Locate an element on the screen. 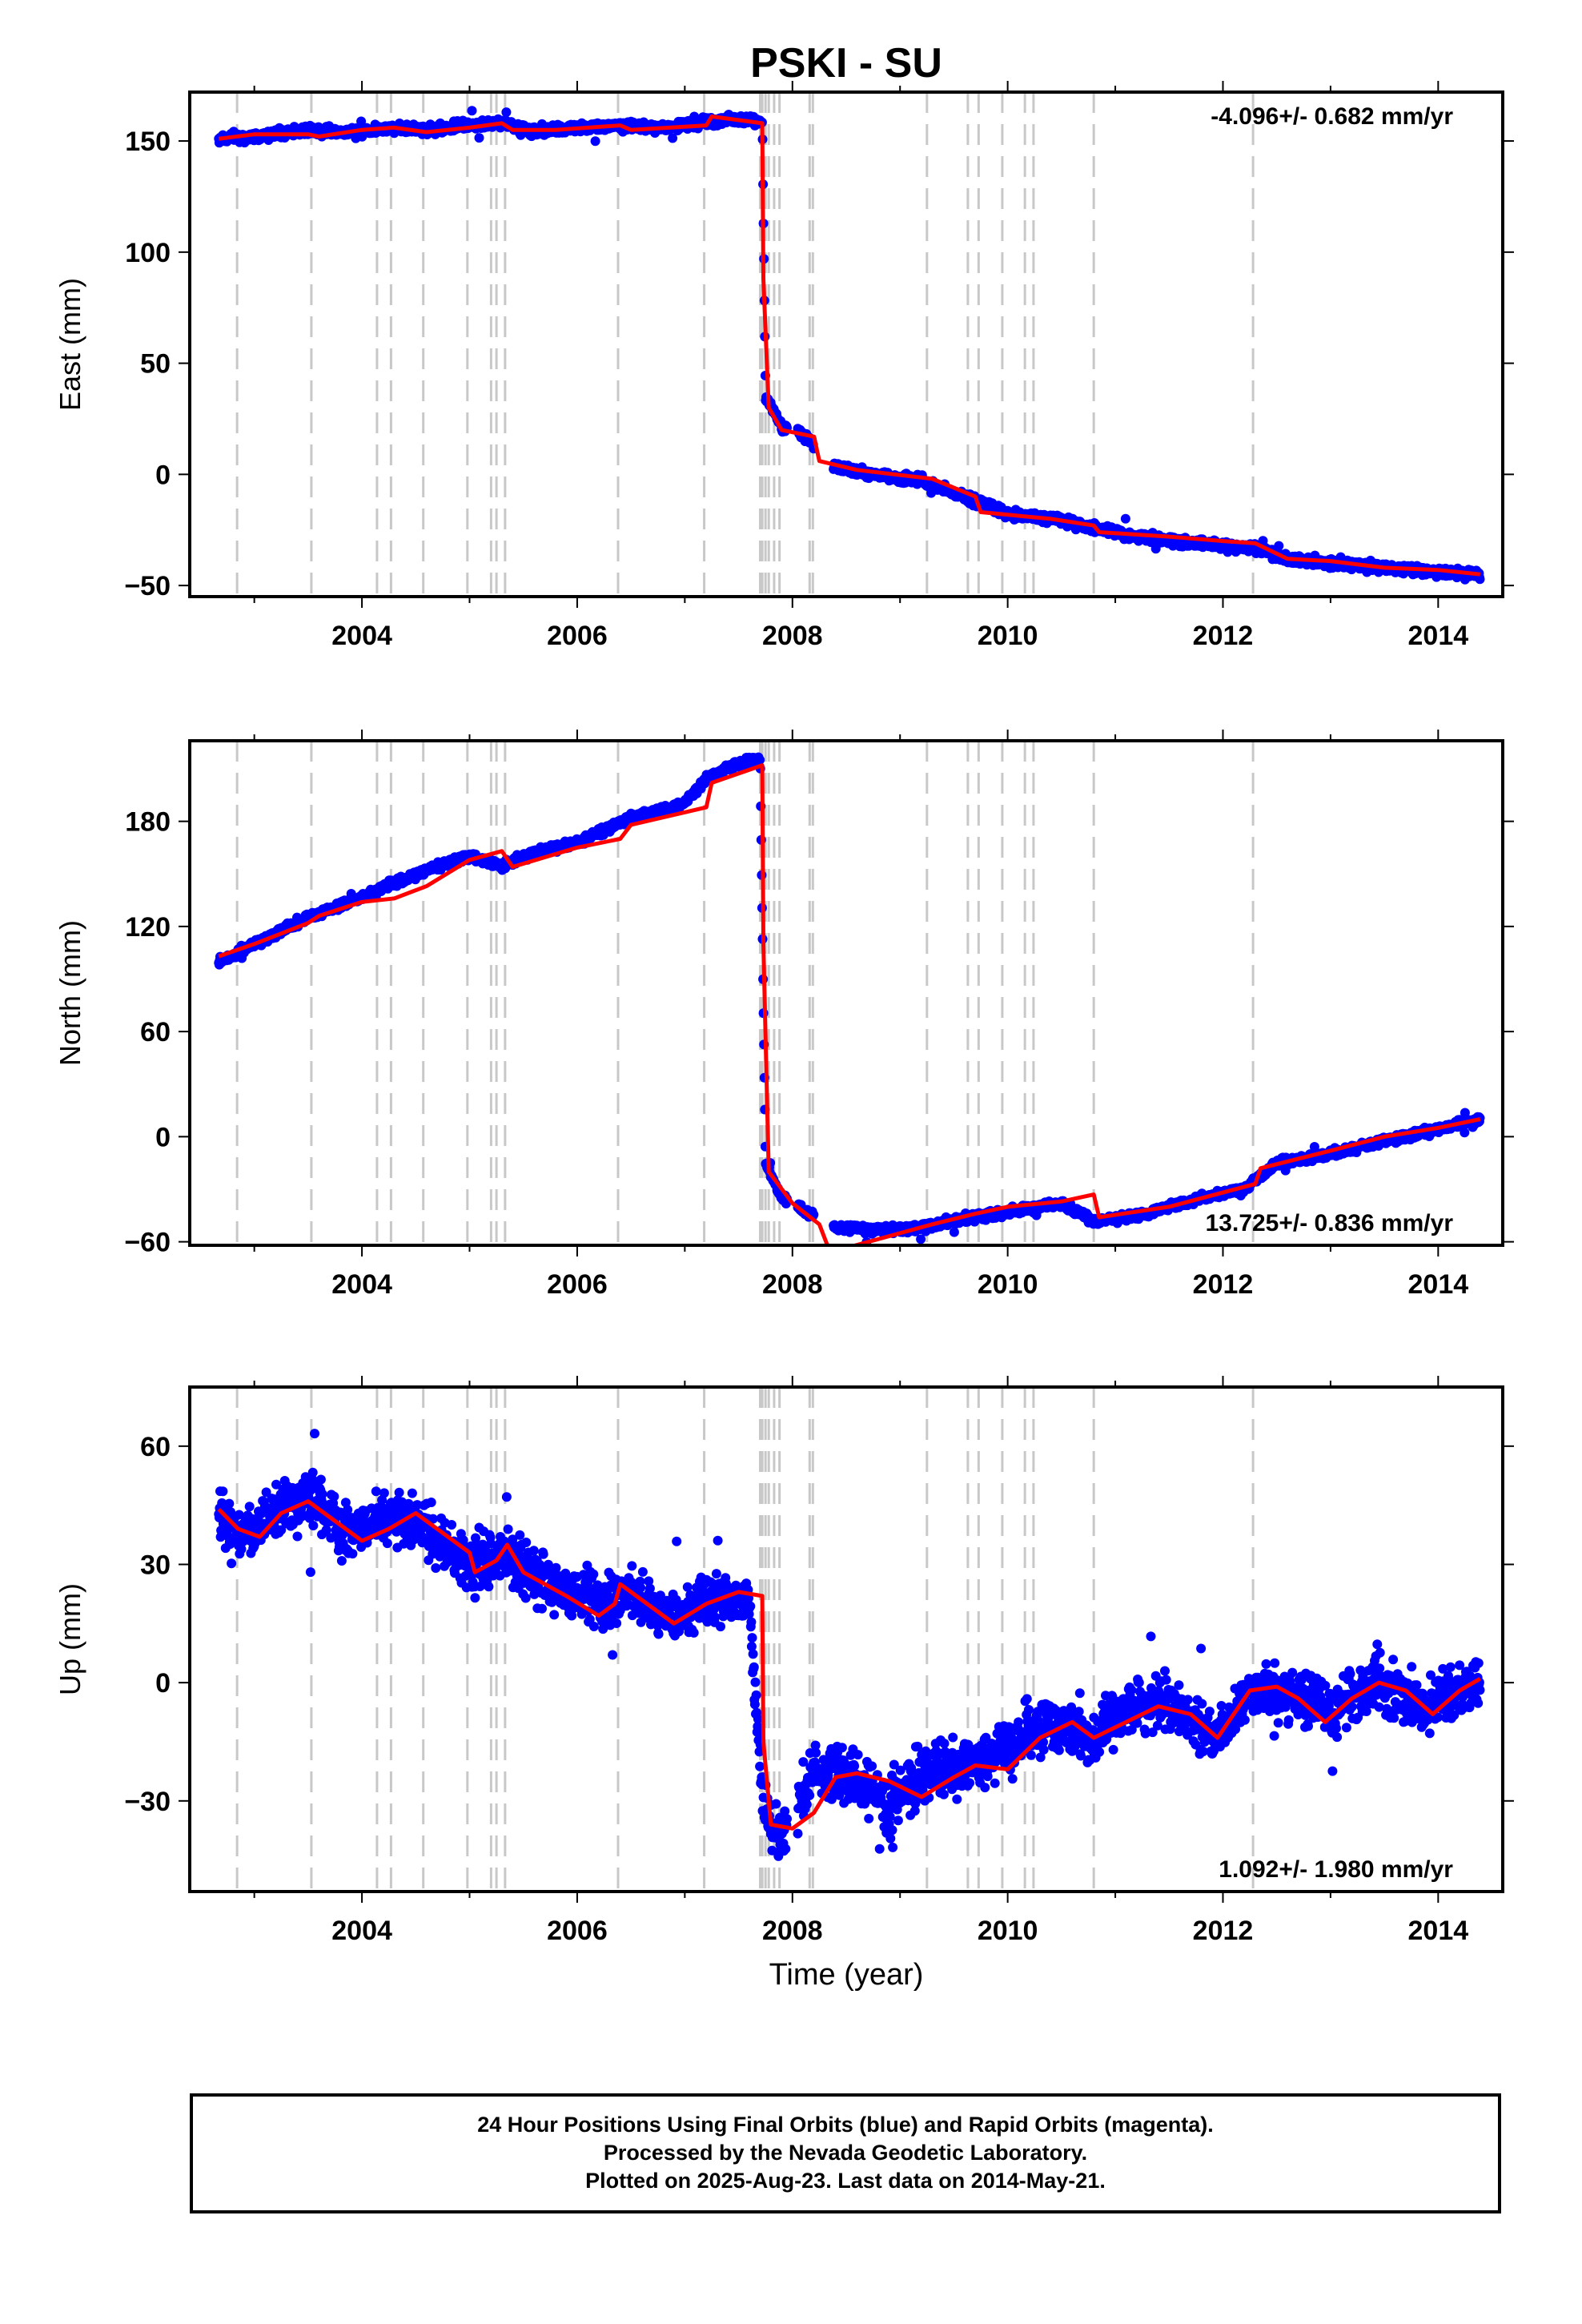 The height and width of the screenshot is (2324, 1582). chart-title: PSKI - SU is located at coordinates (846, 63).